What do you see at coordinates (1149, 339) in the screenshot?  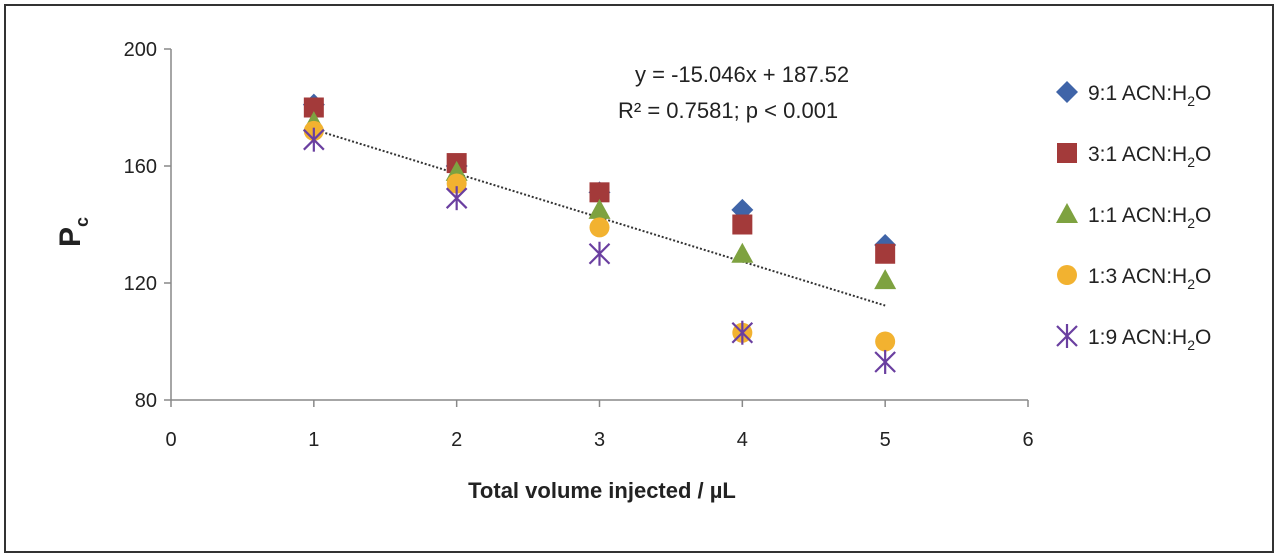 I see `legend-label: 1:9 ACN:H2O` at bounding box center [1149, 339].